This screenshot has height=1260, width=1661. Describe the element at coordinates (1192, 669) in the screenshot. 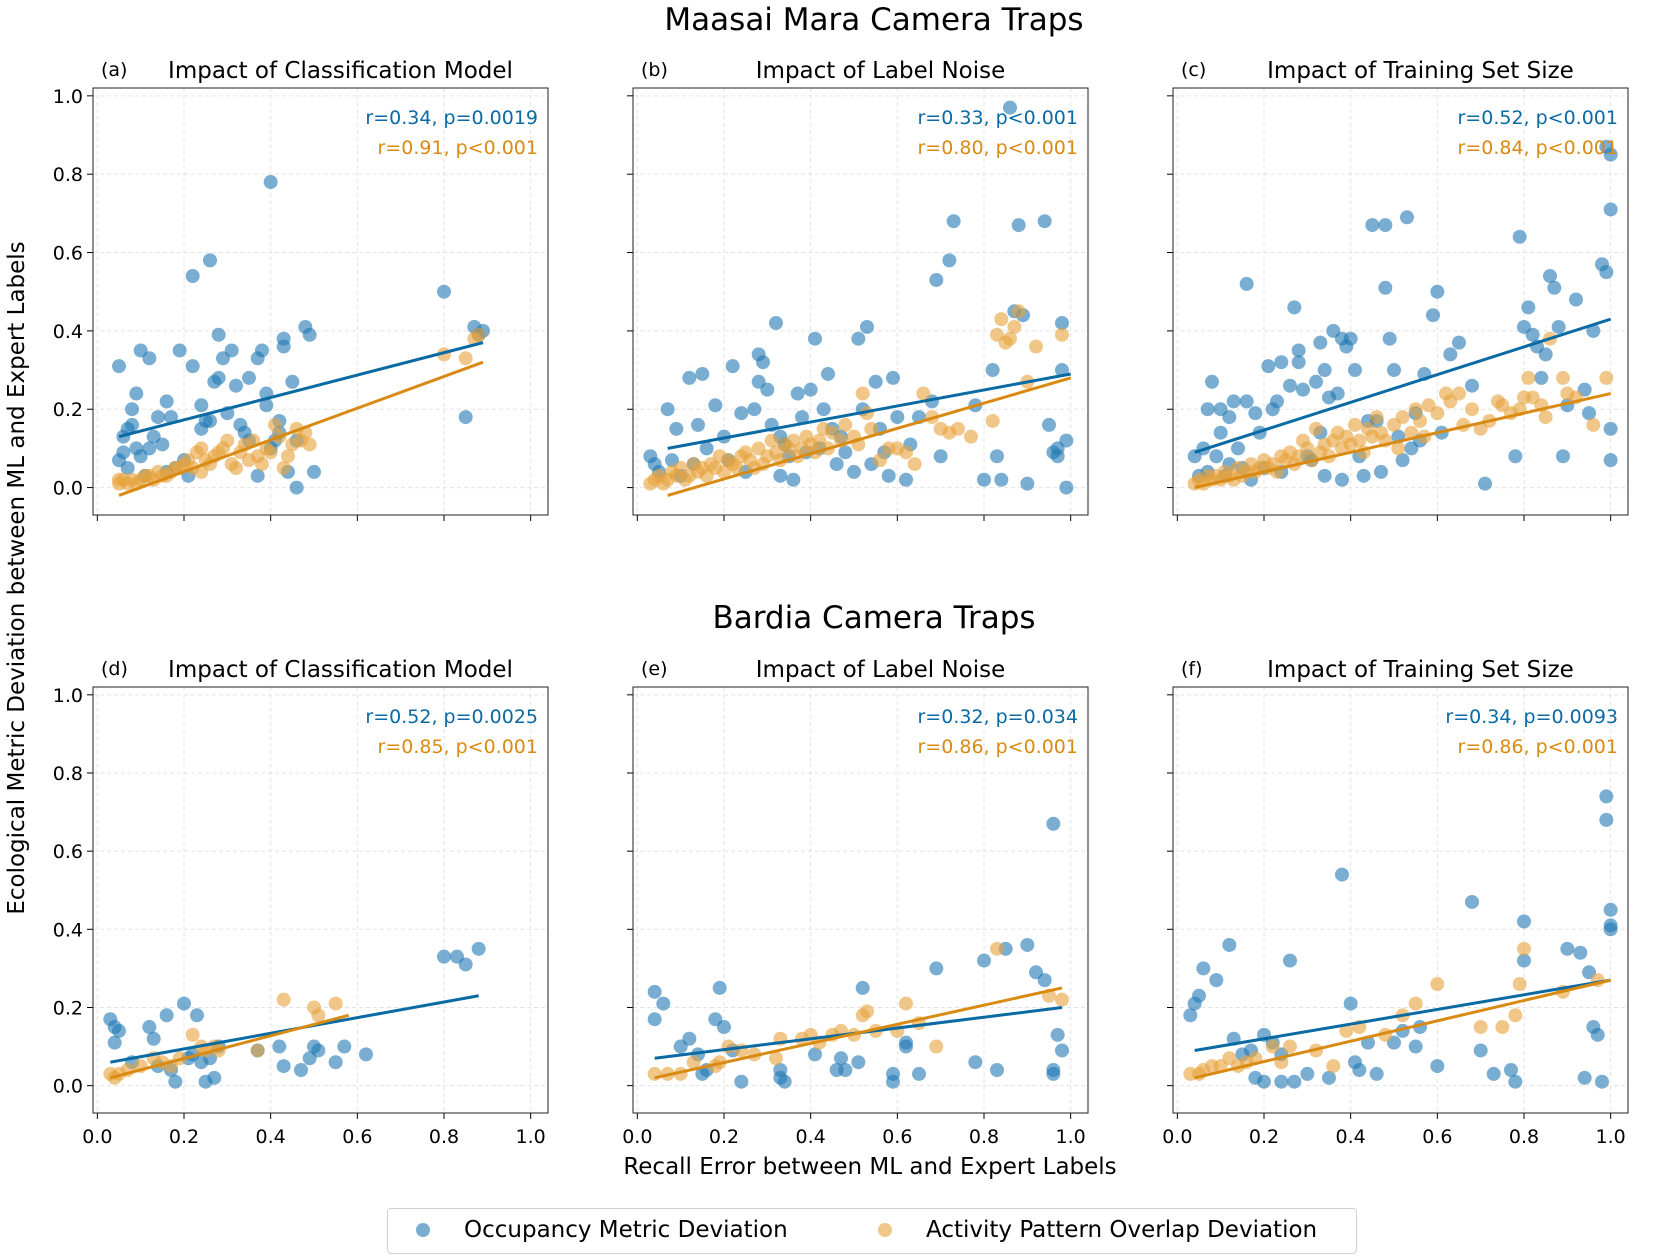

I see `panel-label: (f)` at that location.